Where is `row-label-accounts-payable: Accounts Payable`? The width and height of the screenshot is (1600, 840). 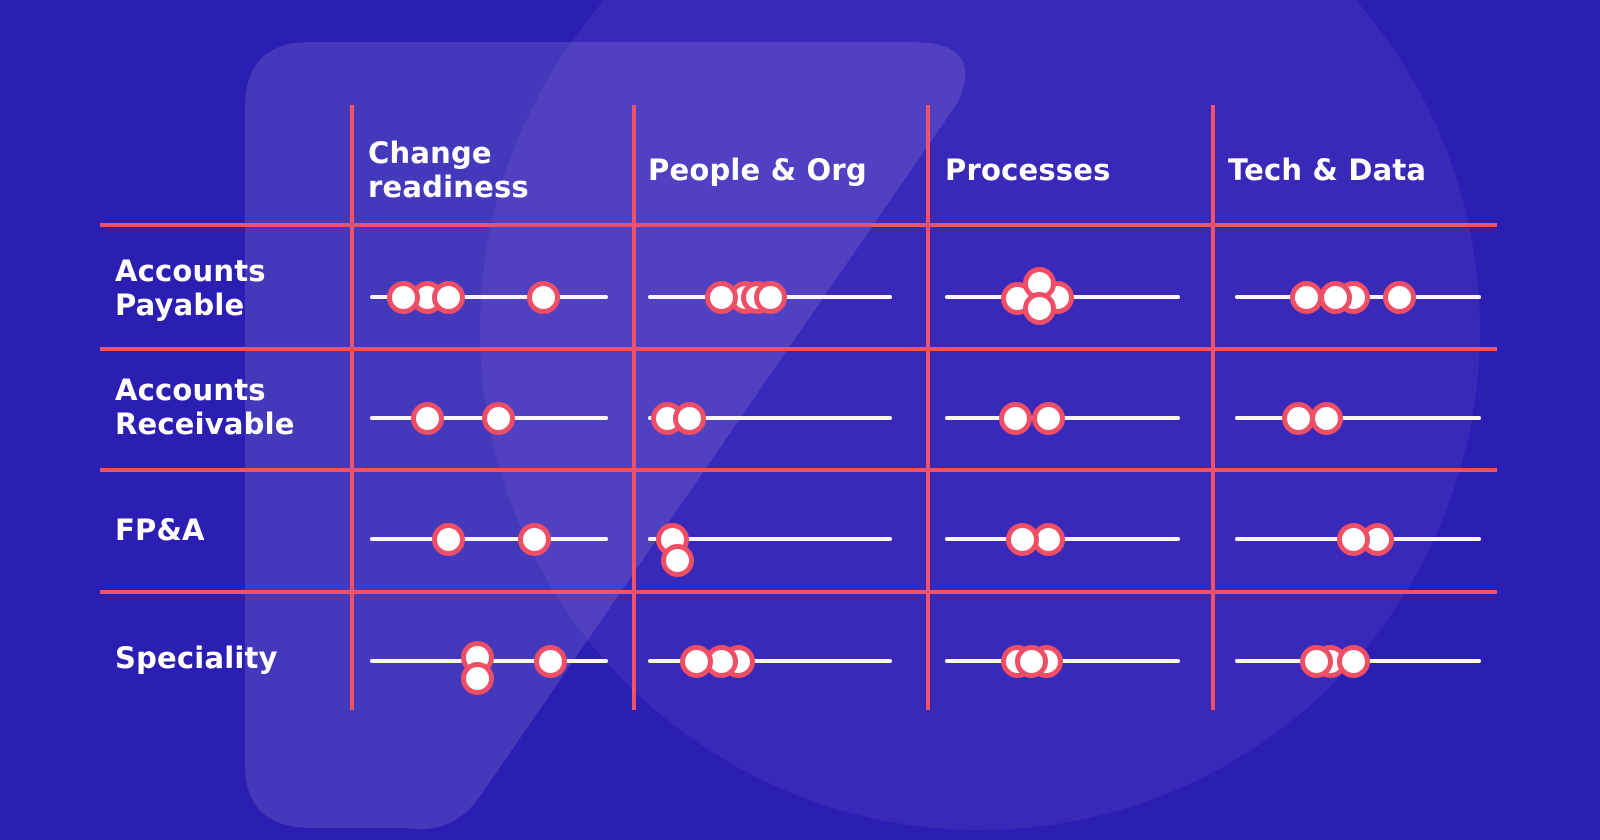
row-label-accounts-payable: Accounts Payable is located at coordinates (190, 288).